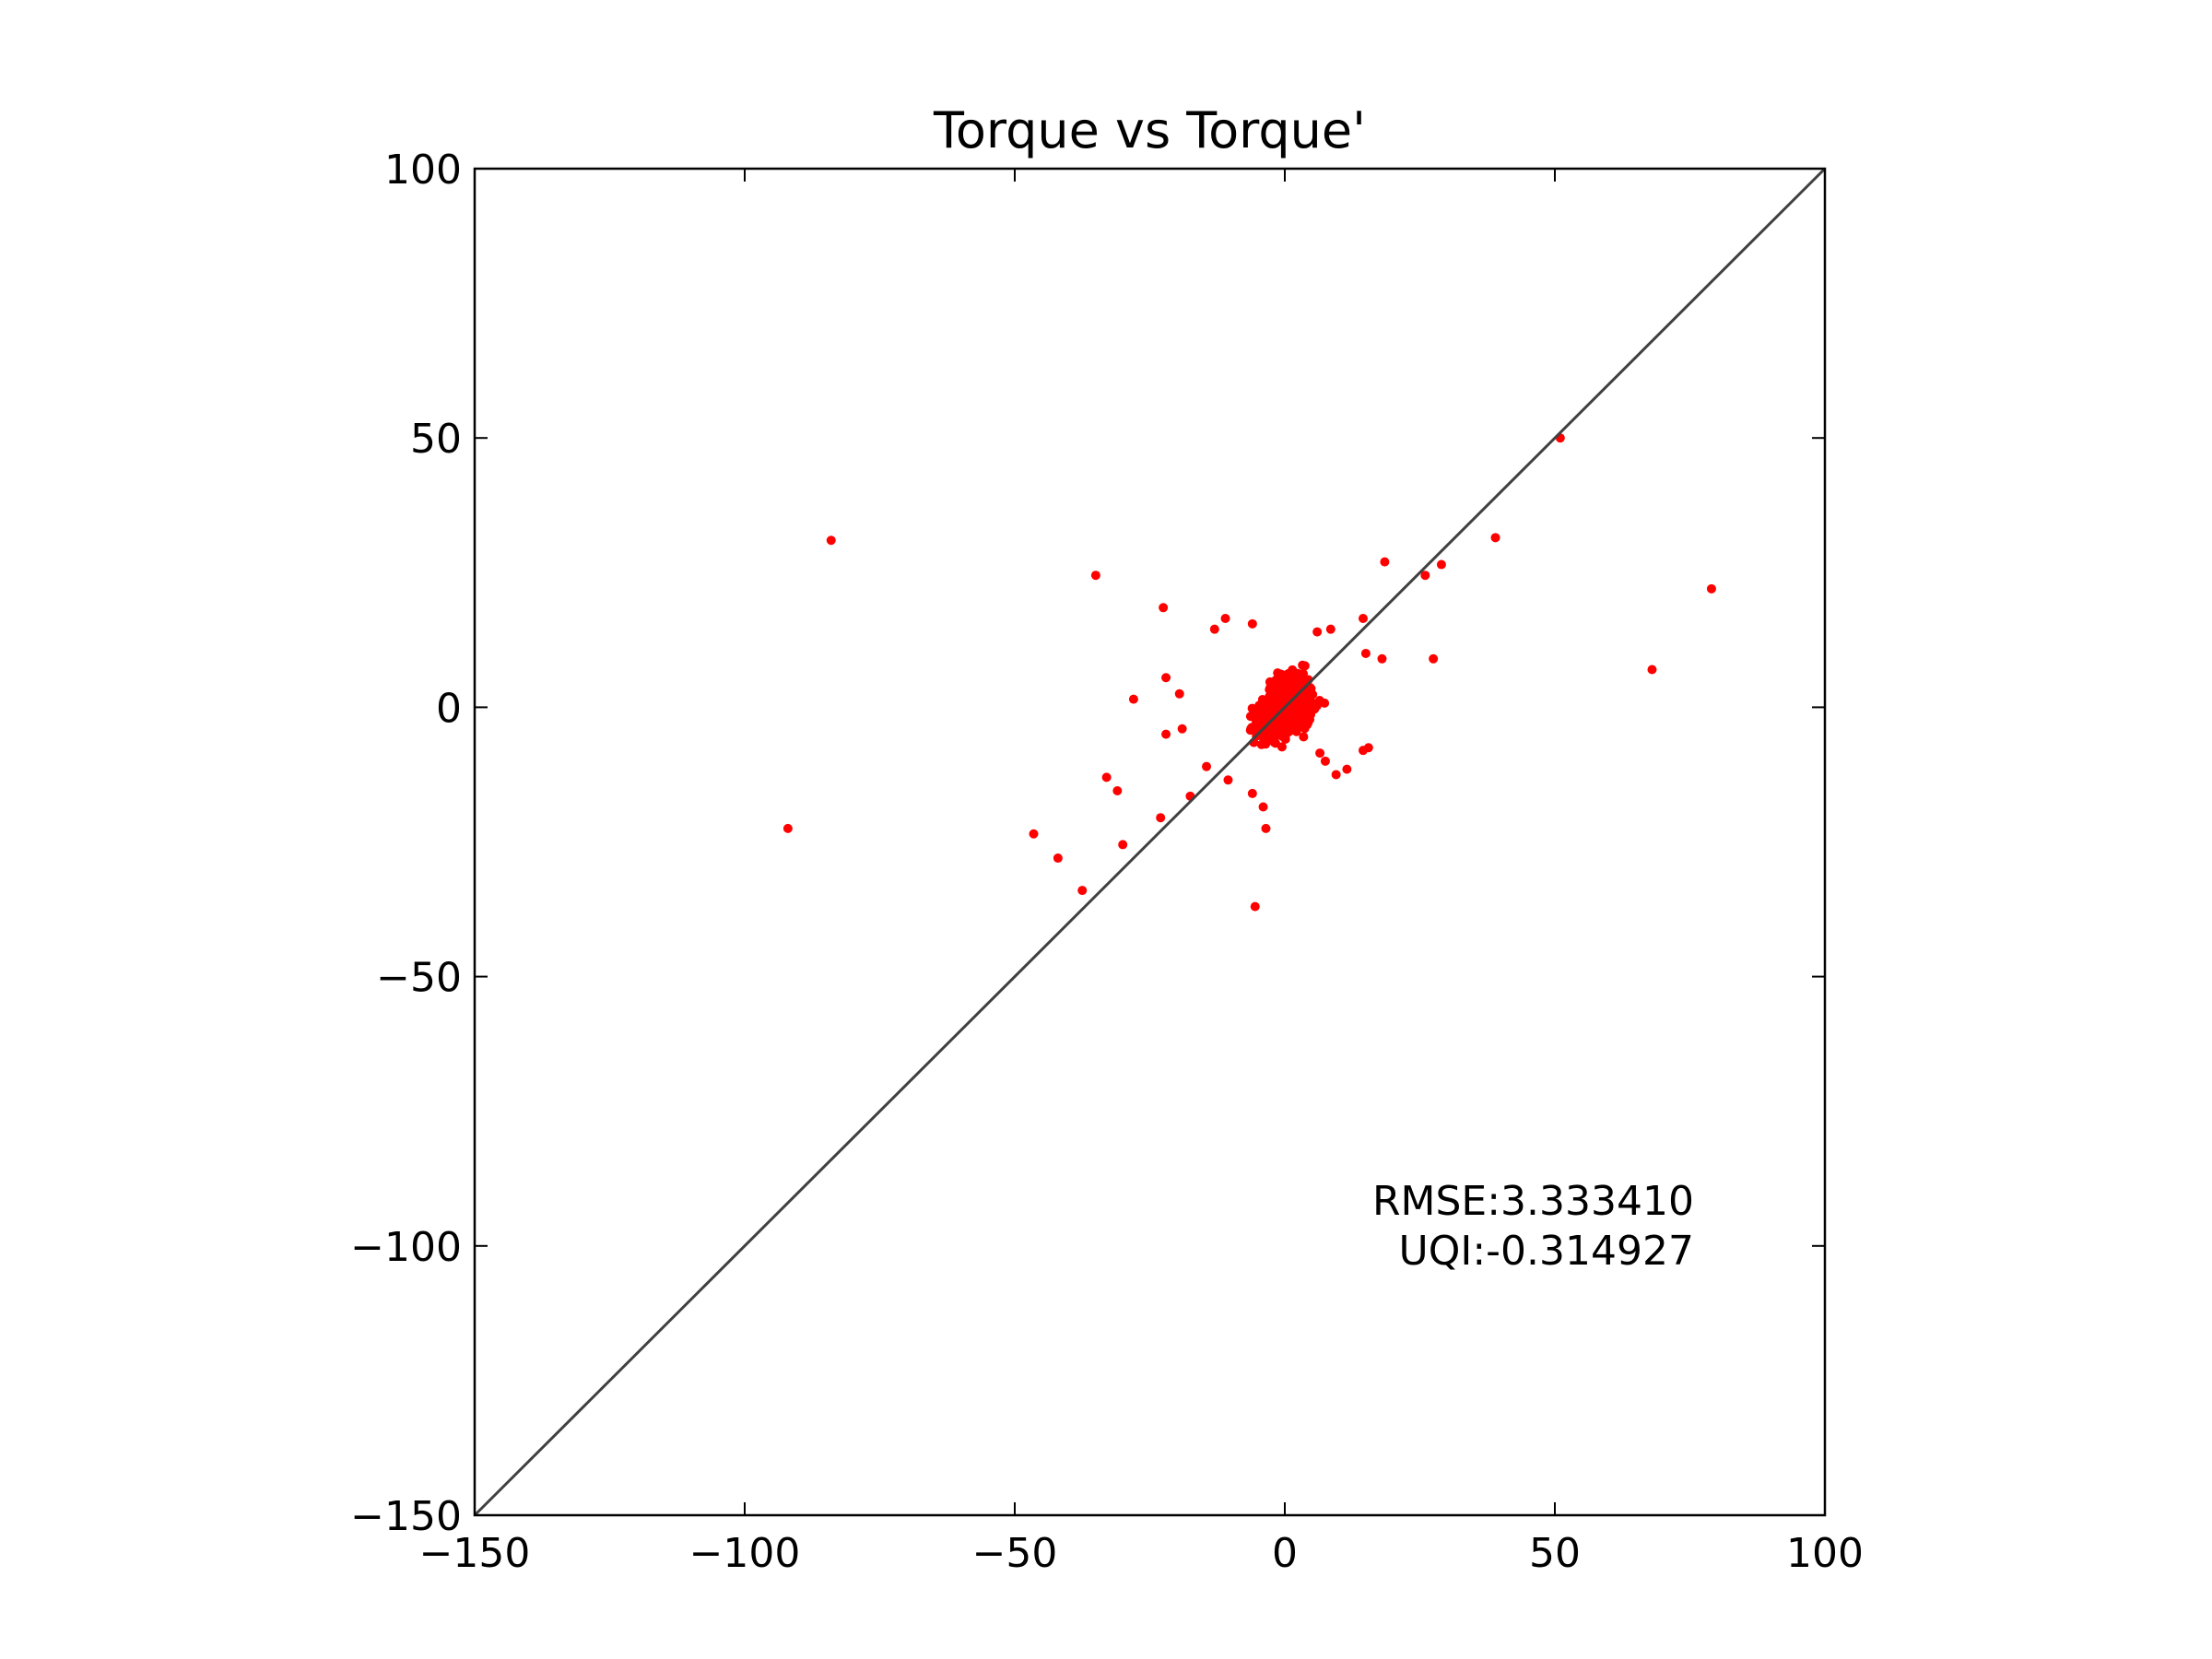 The image size is (2212, 1659). What do you see at coordinates (436, 439) in the screenshot?
I see `y-tick-label: 50` at bounding box center [436, 439].